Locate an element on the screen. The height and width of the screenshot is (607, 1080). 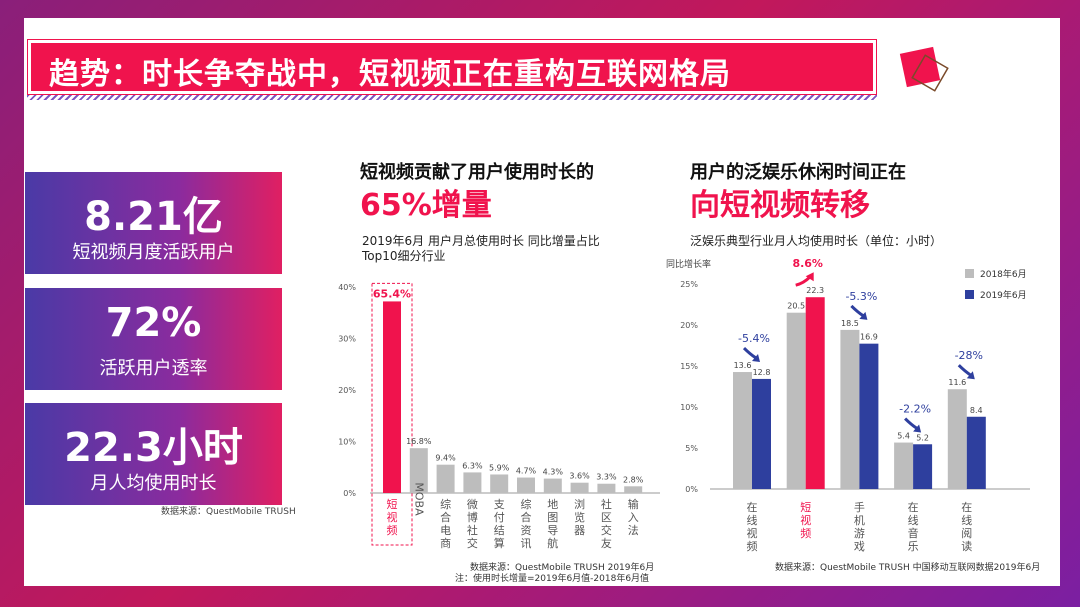
data-label: 4.7% is located at coordinates (526, 471).